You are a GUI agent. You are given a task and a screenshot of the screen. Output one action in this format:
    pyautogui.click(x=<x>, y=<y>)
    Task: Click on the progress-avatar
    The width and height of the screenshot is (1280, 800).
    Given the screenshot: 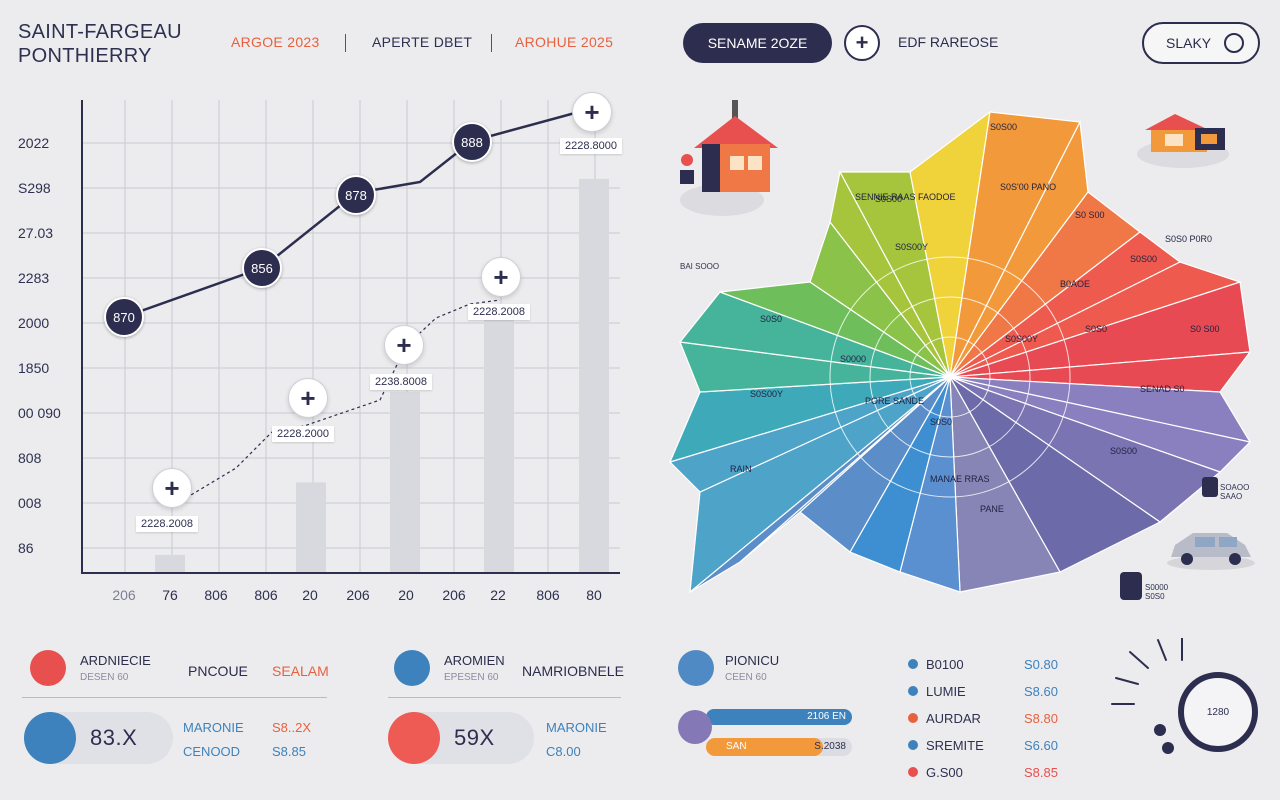 What is the action you would take?
    pyautogui.click(x=696, y=668)
    